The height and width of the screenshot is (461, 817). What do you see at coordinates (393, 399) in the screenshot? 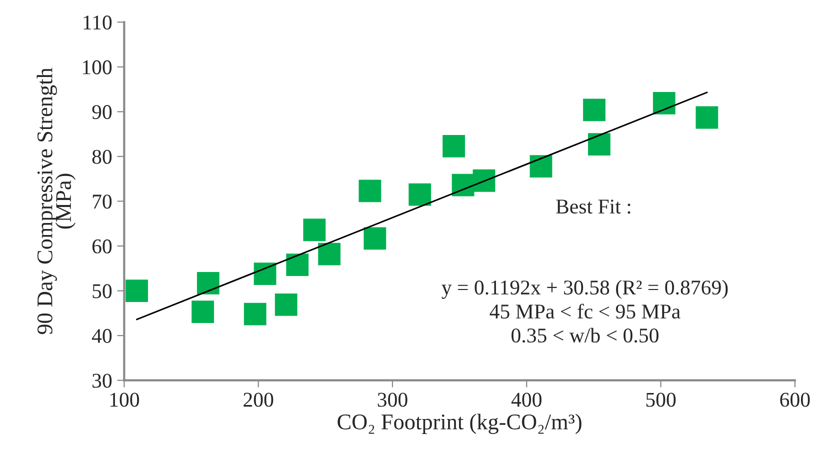
I see `x-tick-label: 300` at bounding box center [393, 399].